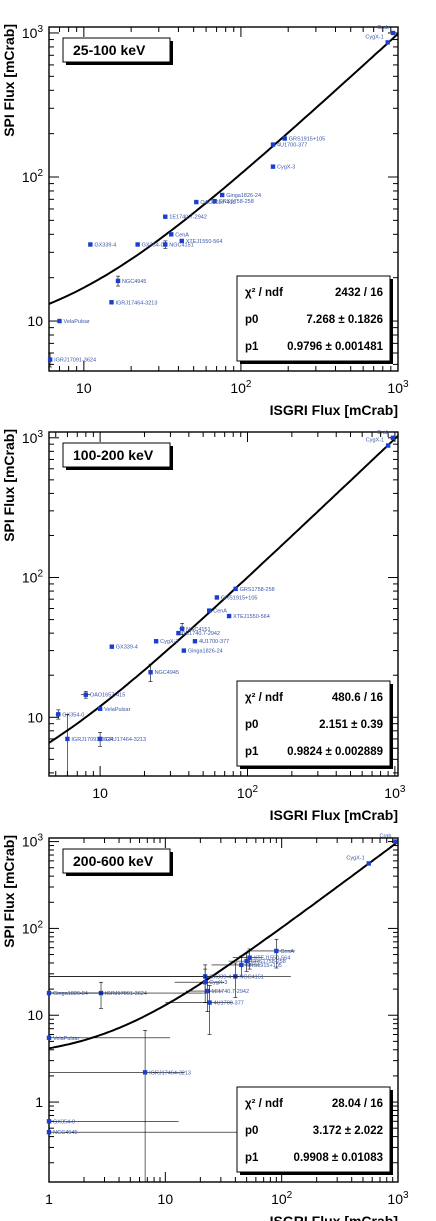  What do you see at coordinates (75, 361) in the screenshot?
I see `point-label: IGRJ17091-3624` at bounding box center [75, 361].